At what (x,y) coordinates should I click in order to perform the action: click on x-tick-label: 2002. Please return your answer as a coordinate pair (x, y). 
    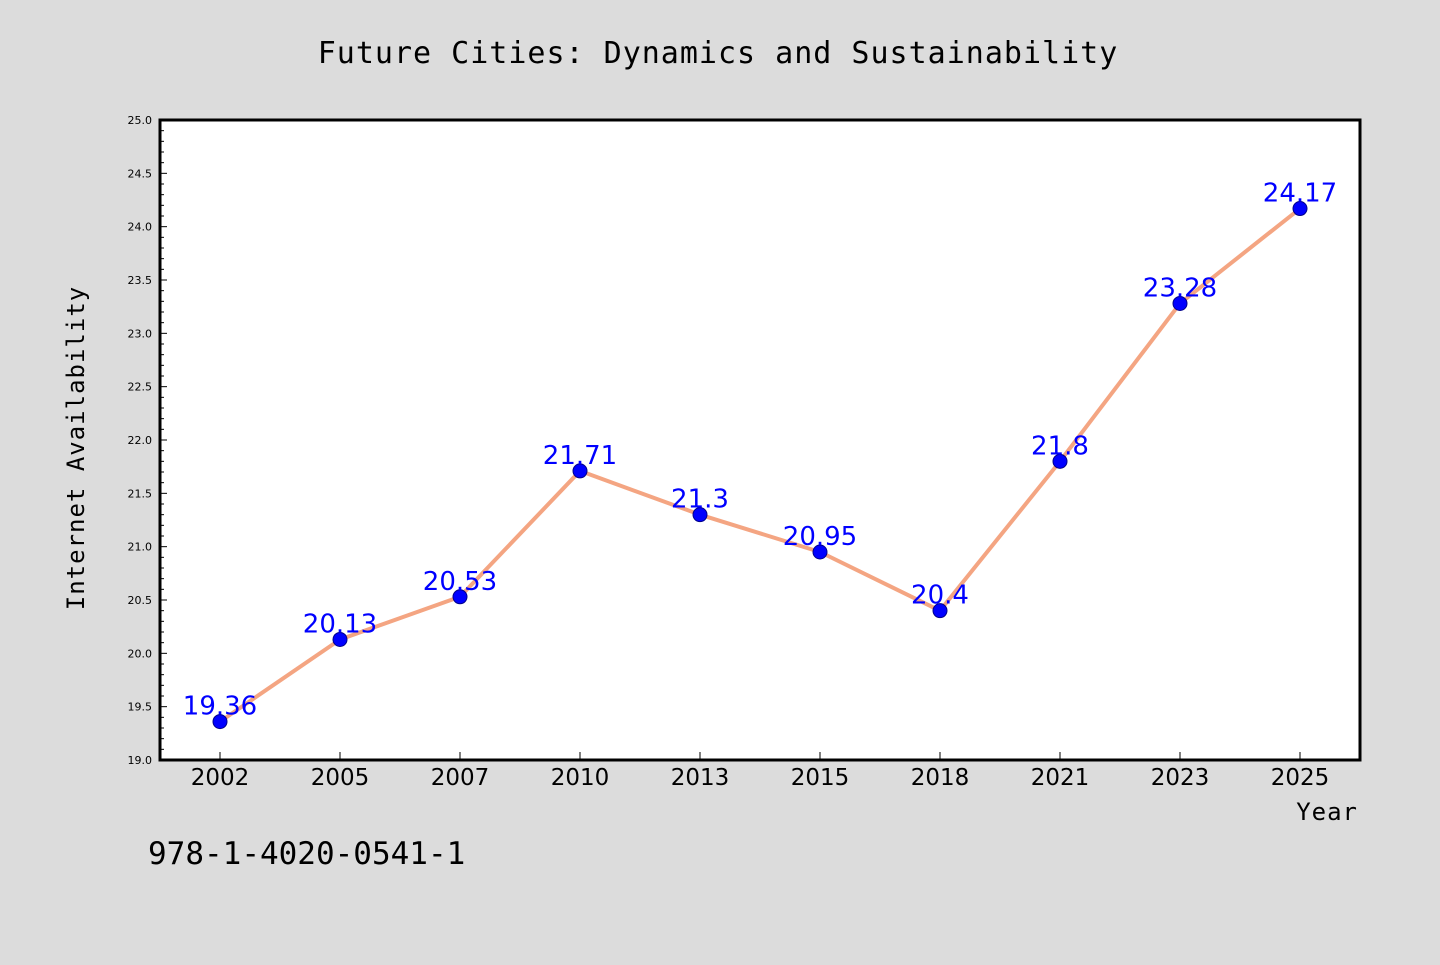
    Looking at the image, I should click on (220, 778).